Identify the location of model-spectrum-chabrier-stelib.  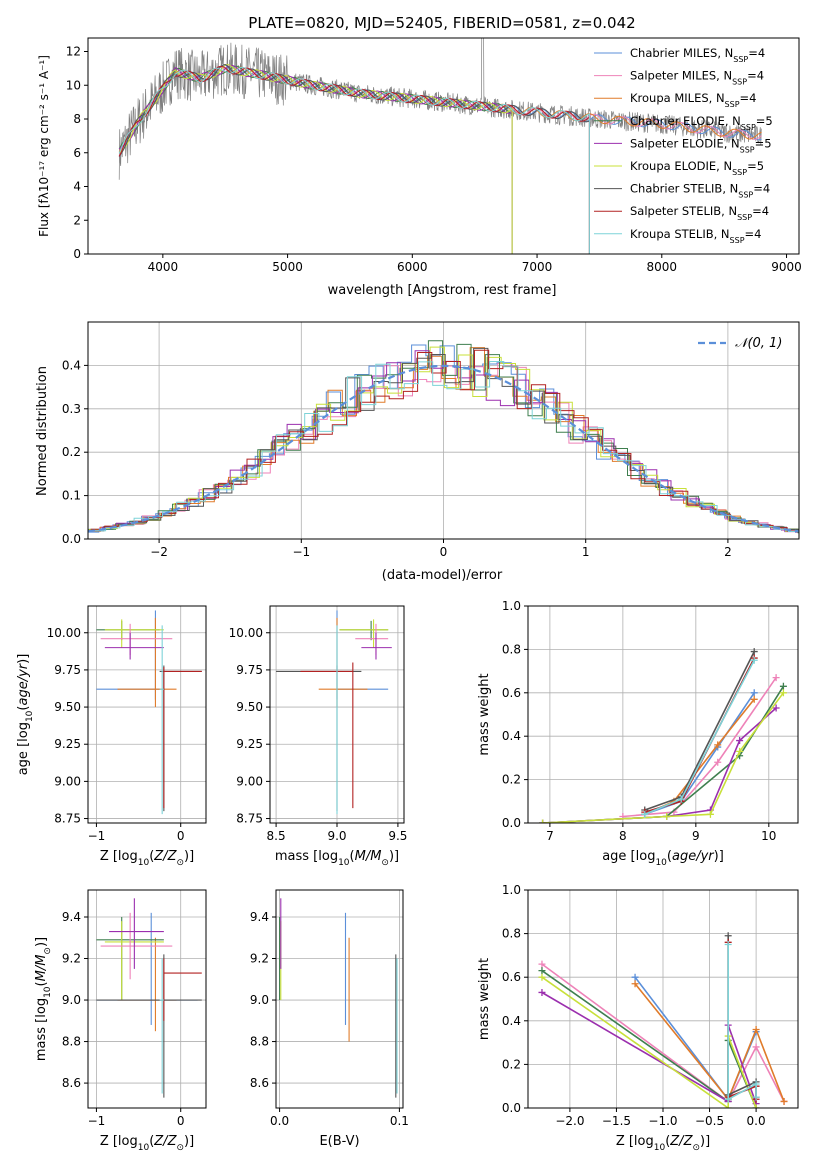
(354, 158).